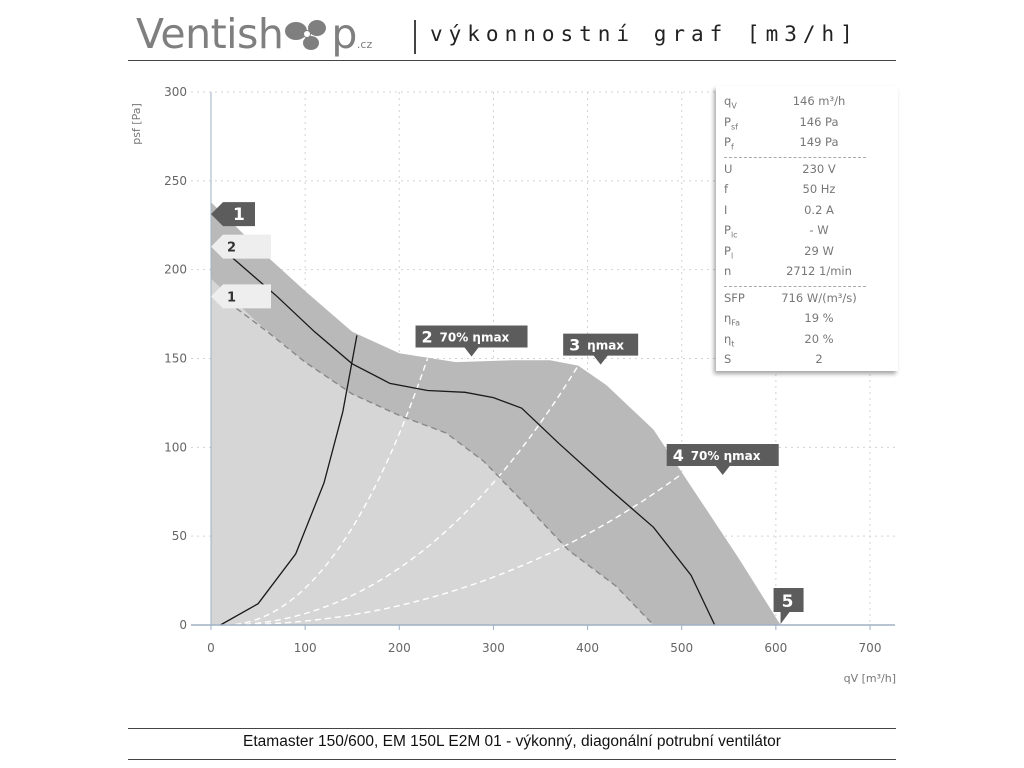  Describe the element at coordinates (819, 209) in the screenshot. I see `info-row-elec-2-value: 0.2 A` at that location.